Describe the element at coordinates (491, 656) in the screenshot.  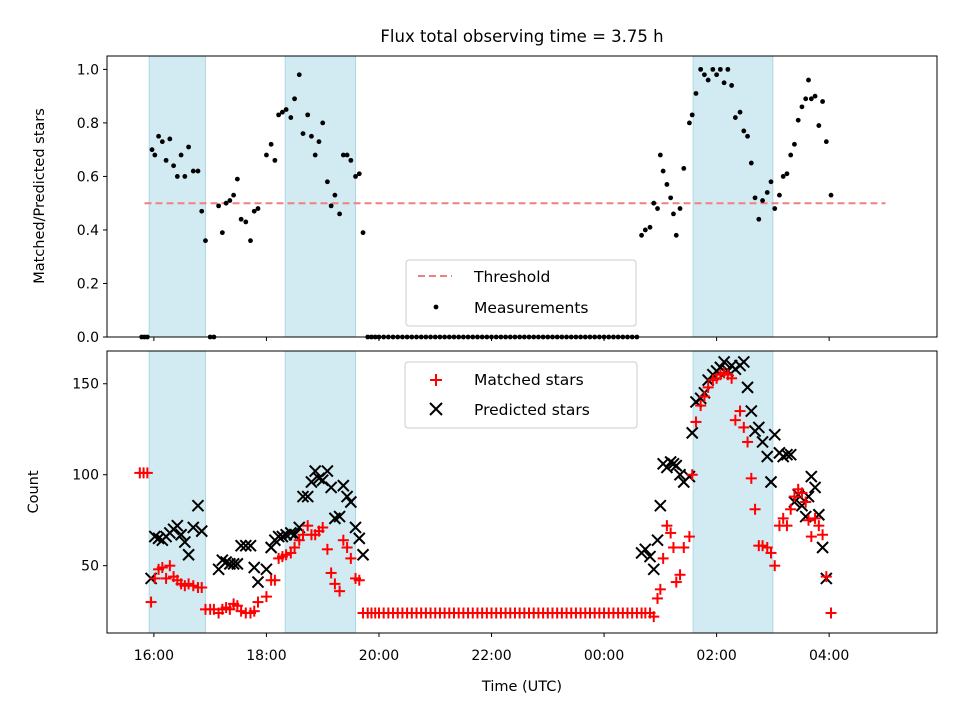
I see `x-tick-label: 22:00` at that location.